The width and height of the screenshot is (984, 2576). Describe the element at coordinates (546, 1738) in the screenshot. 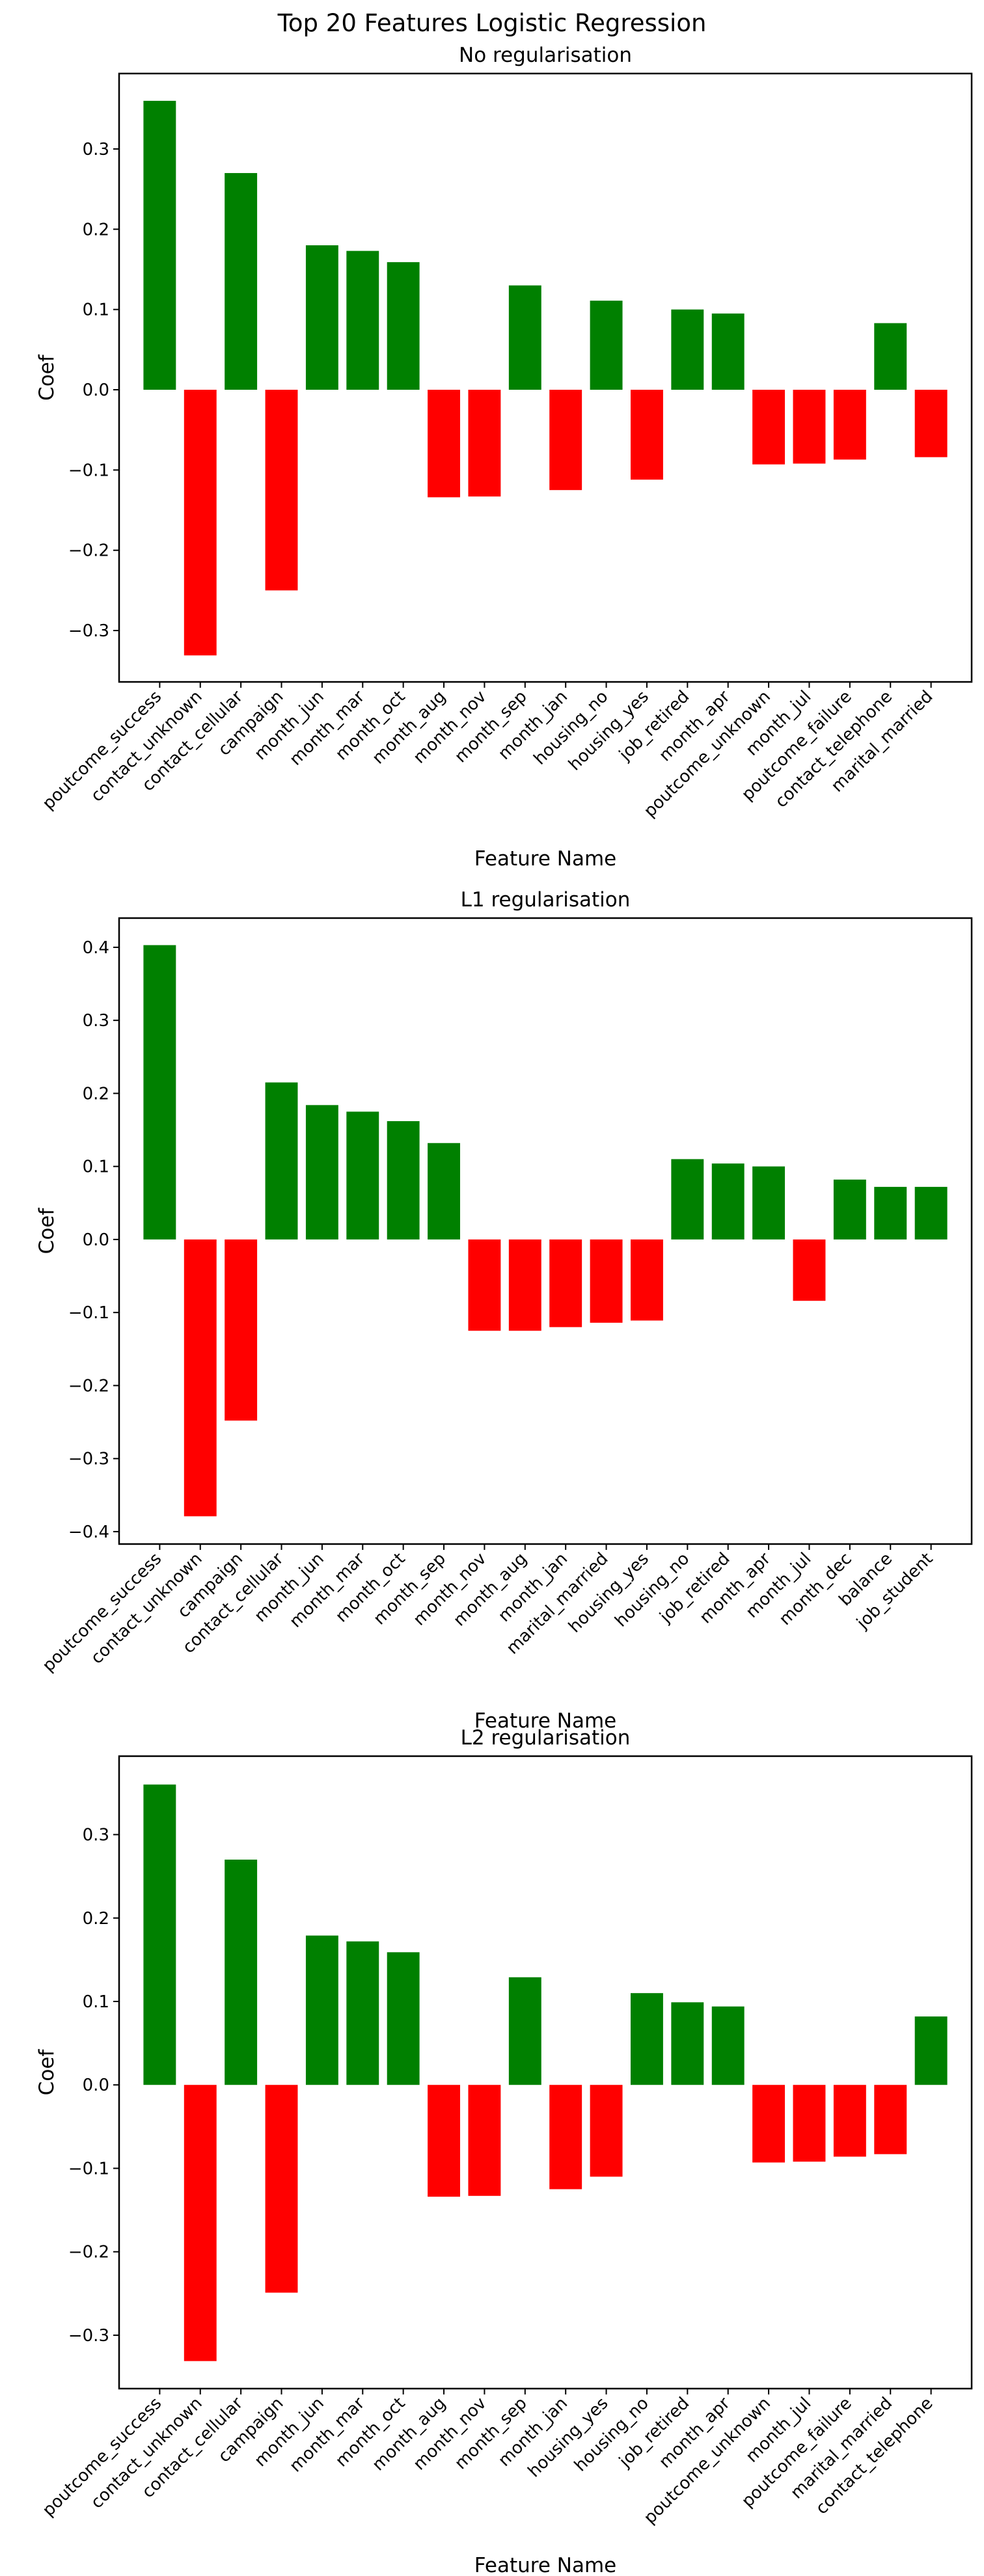

I see `chart-title: L2 regularisation` at that location.